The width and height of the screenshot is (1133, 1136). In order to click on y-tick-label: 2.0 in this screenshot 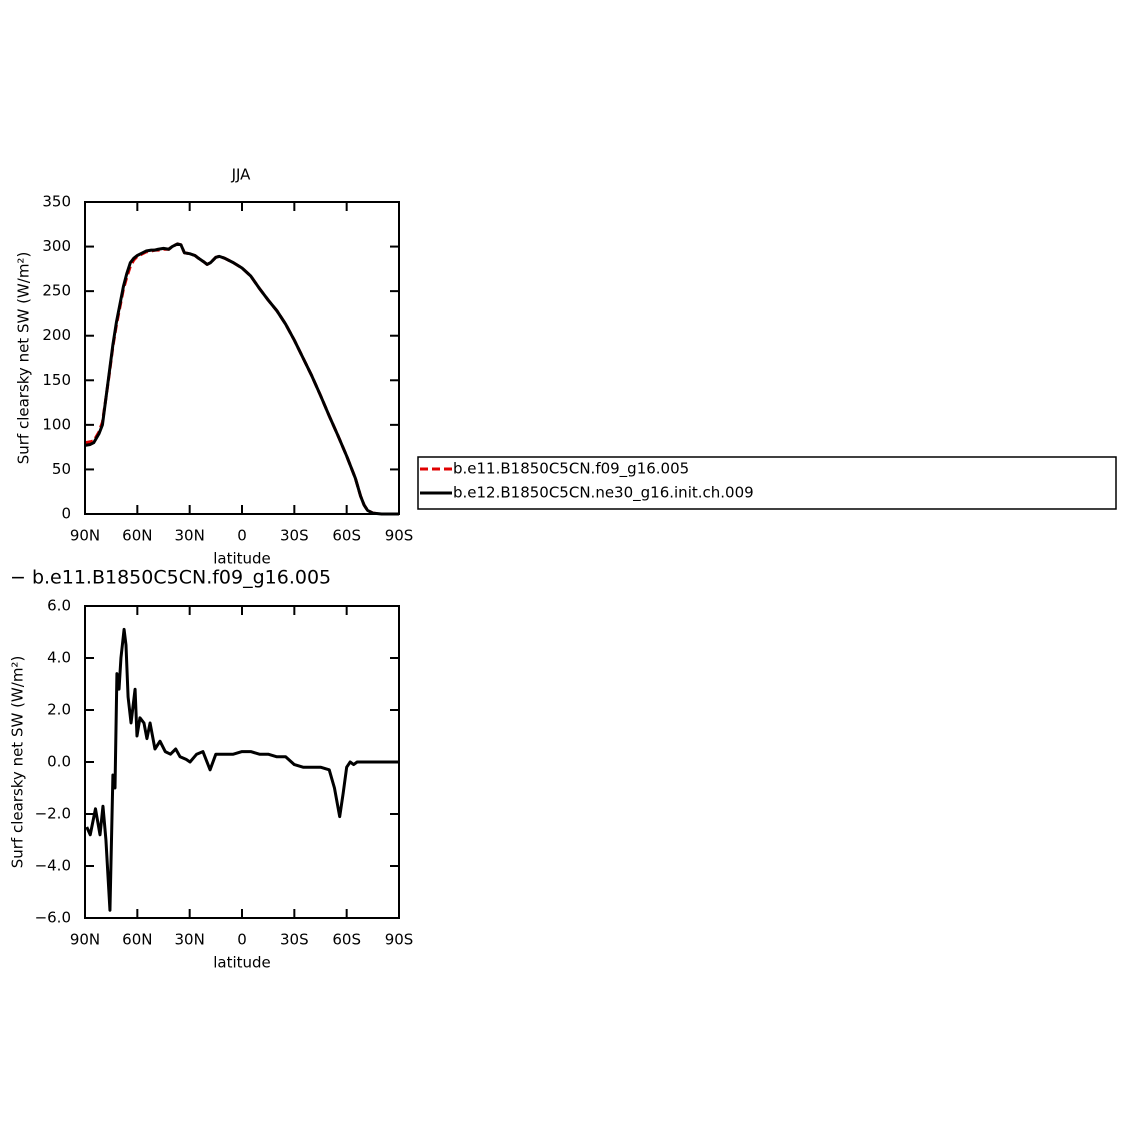, I will do `click(59, 710)`.